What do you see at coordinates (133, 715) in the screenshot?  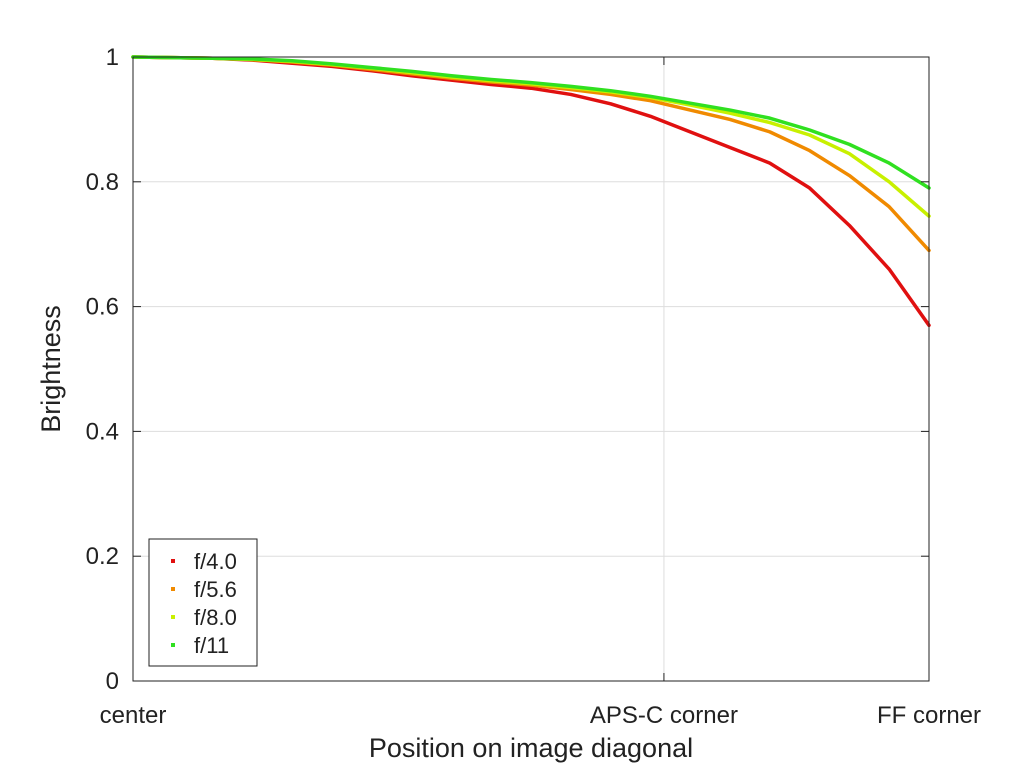 I see `x-tick-label: center` at bounding box center [133, 715].